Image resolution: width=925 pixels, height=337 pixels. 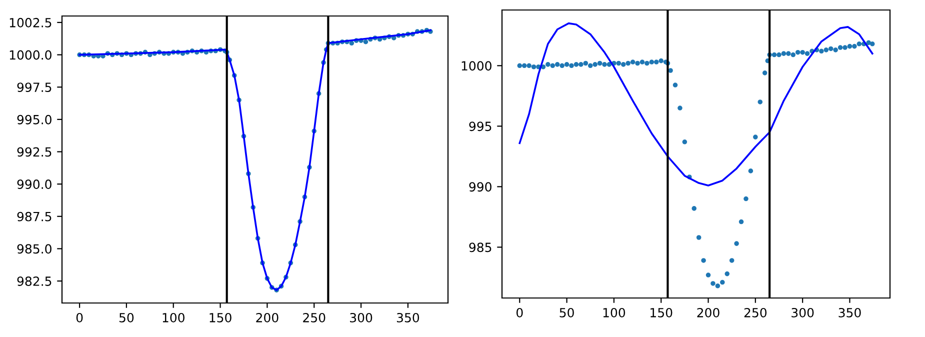 What do you see at coordinates (34, 119) in the screenshot?
I see `y-tick-label: 995.0` at bounding box center [34, 119].